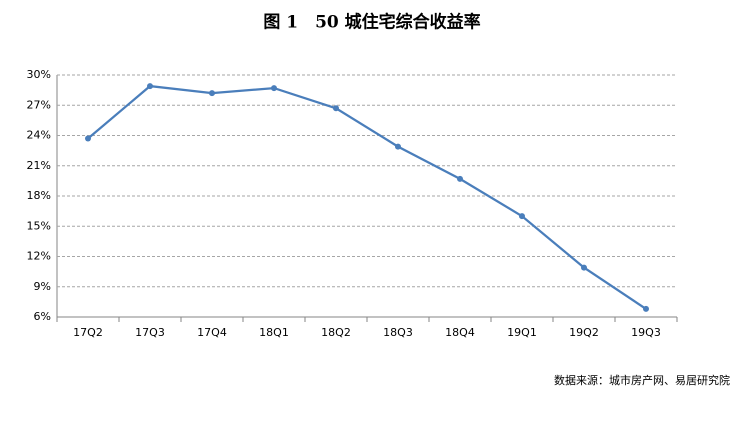 The width and height of the screenshot is (745, 425). What do you see at coordinates (39, 165) in the screenshot?
I see `y-tick-label: 21%` at bounding box center [39, 165].